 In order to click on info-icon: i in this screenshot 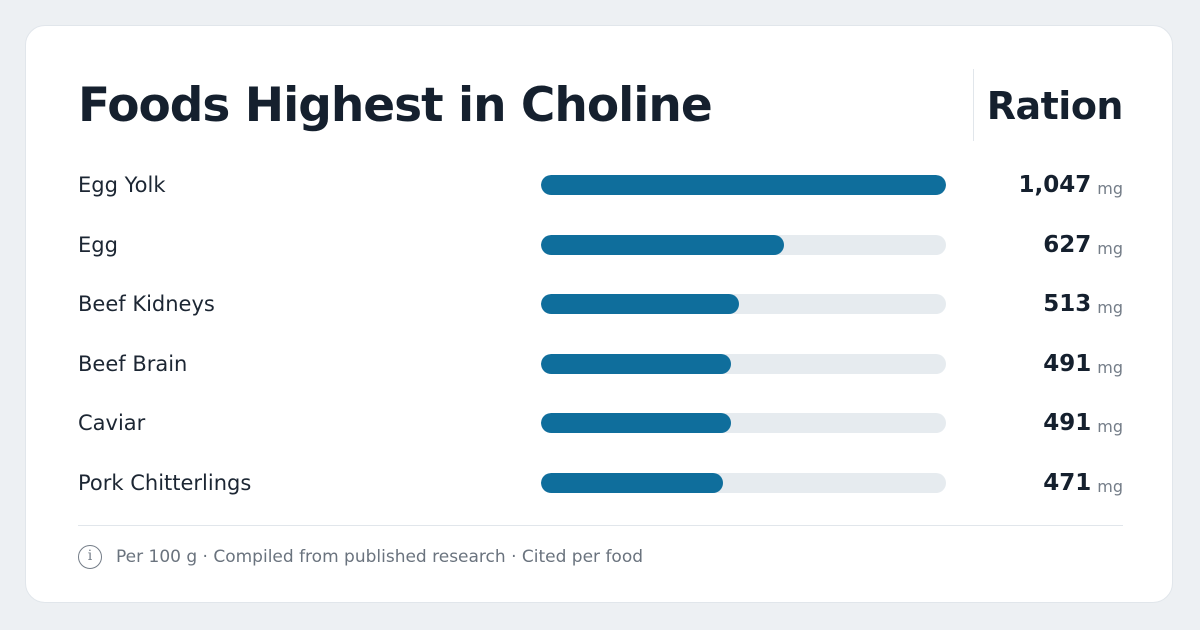, I will do `click(90, 557)`.